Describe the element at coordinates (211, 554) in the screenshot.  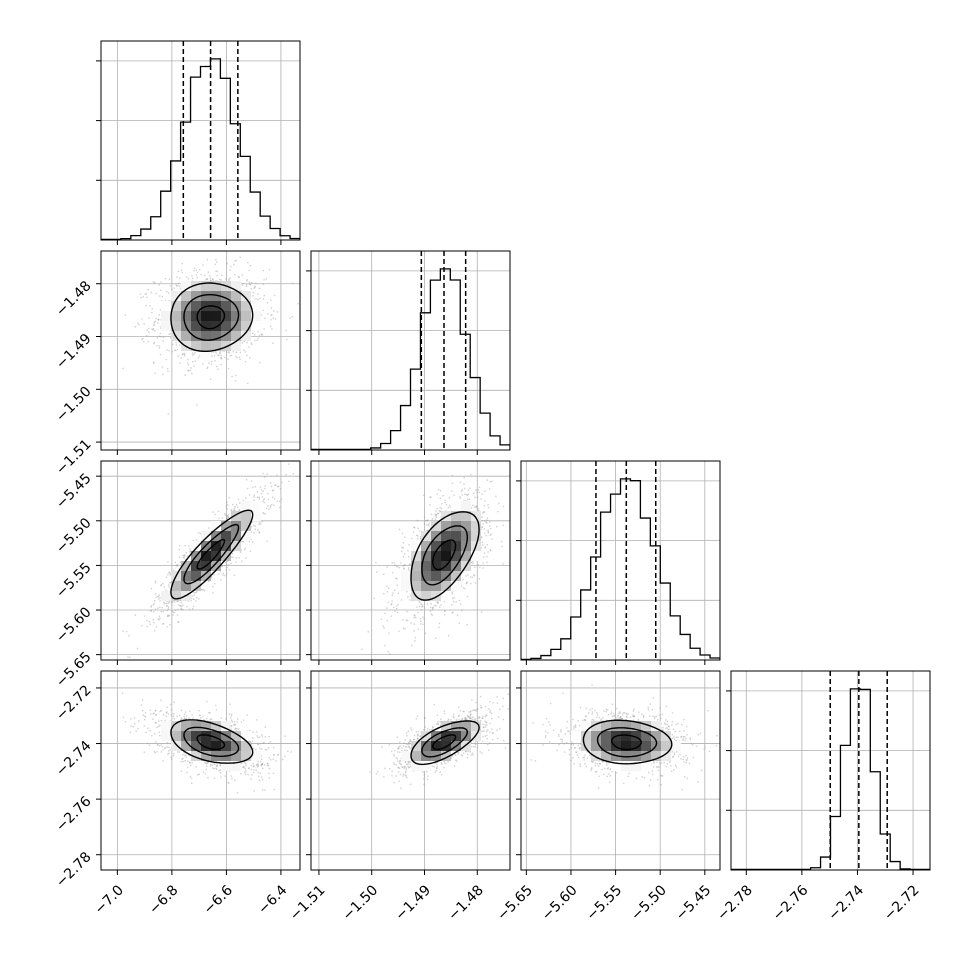
I see `contour-line` at that location.